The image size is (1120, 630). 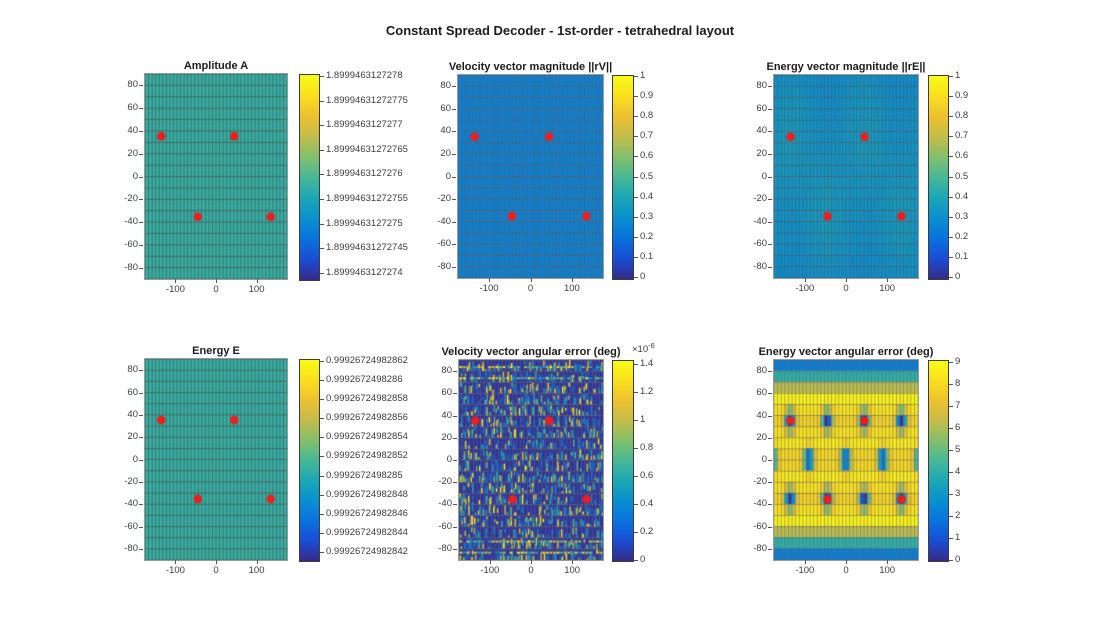 I want to click on colorbar-tick-label: 0.99926724982858, so click(x=364, y=398).